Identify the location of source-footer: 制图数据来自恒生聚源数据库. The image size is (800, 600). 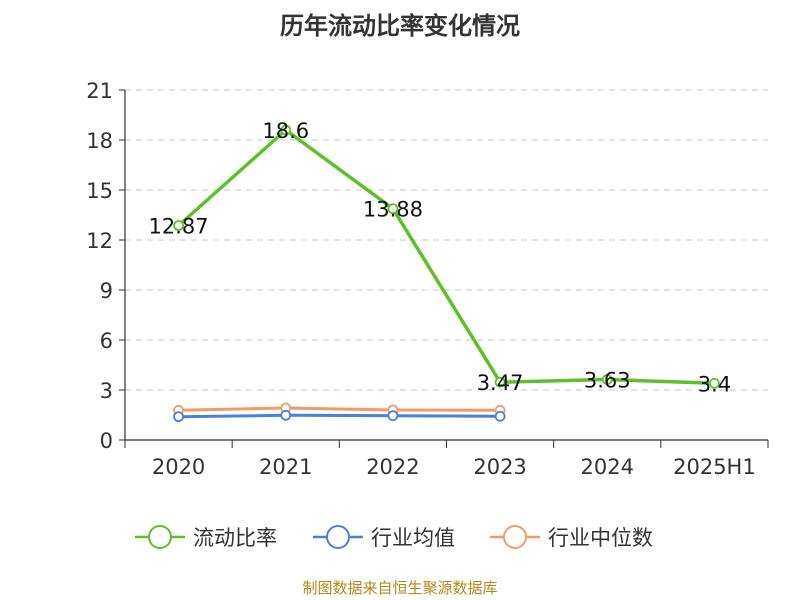
(399, 588).